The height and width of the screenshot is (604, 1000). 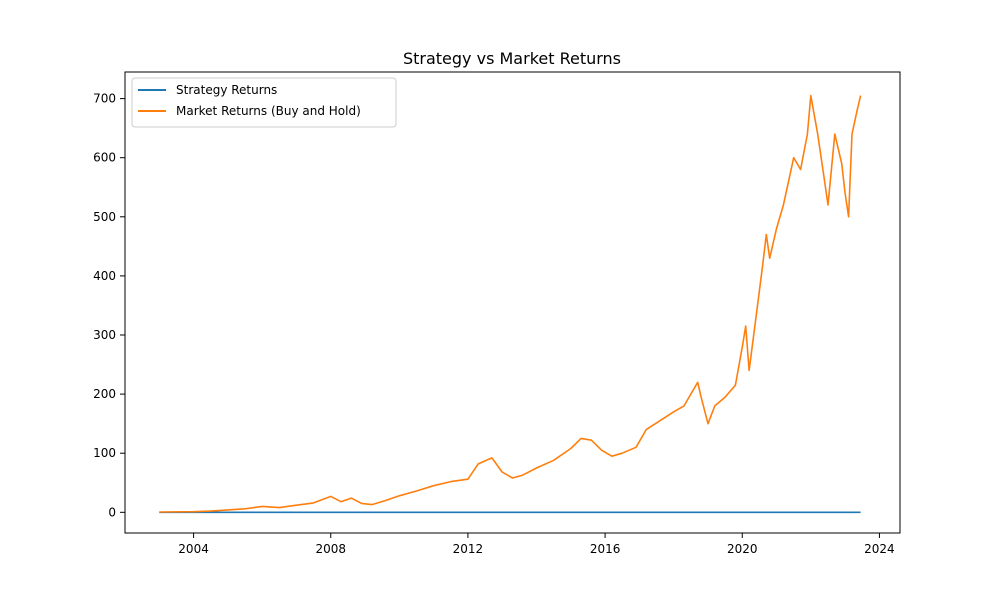 I want to click on y-tick-label: 100, so click(x=104, y=453).